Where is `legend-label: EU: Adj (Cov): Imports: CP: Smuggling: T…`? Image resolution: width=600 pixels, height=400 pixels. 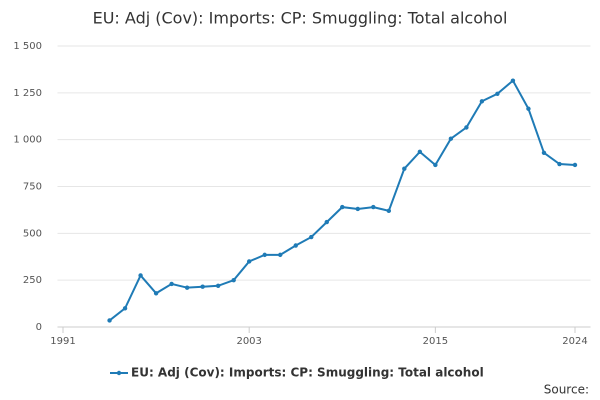
legend-label: EU: Adj (Cov): Imports: CP: Smuggling: T… is located at coordinates (307, 373).